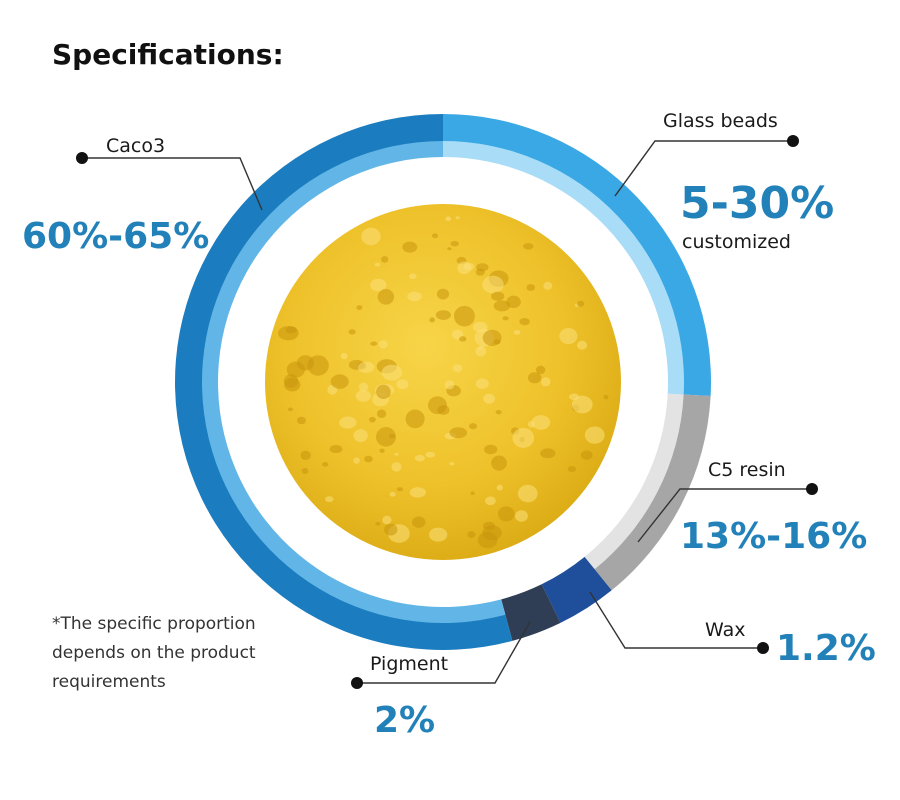 This screenshot has height=800, width=900. What do you see at coordinates (757, 203) in the screenshot?
I see `component-proportion: 5-30%` at bounding box center [757, 203].